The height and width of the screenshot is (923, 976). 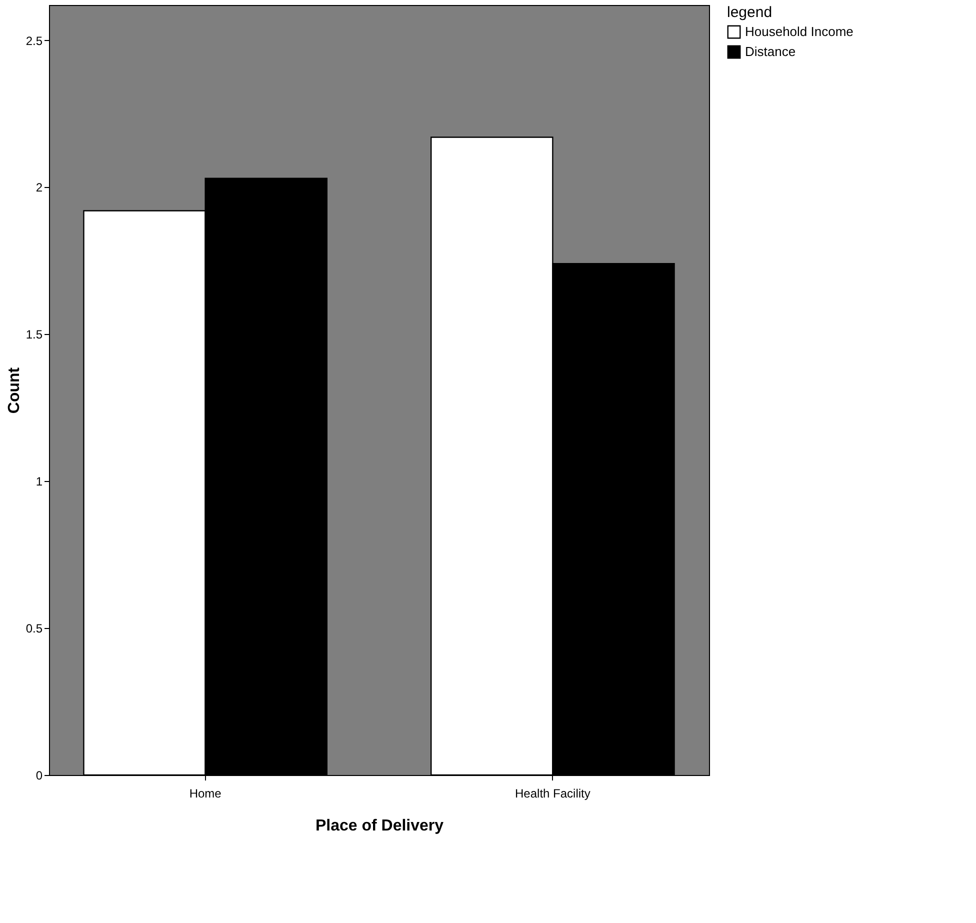 I want to click on y-tick-label: 2.5, so click(x=34, y=41).